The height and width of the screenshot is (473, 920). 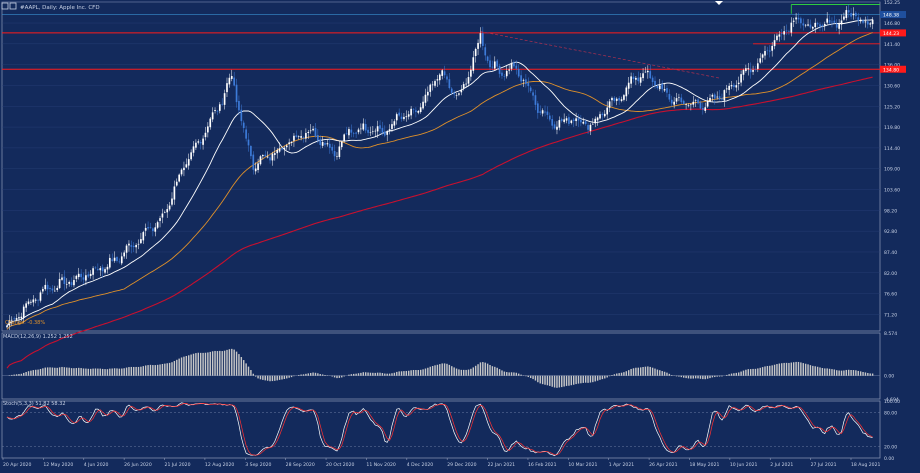 What do you see at coordinates (719, 3) in the screenshot?
I see `scroll-marker-icon` at bounding box center [719, 3].